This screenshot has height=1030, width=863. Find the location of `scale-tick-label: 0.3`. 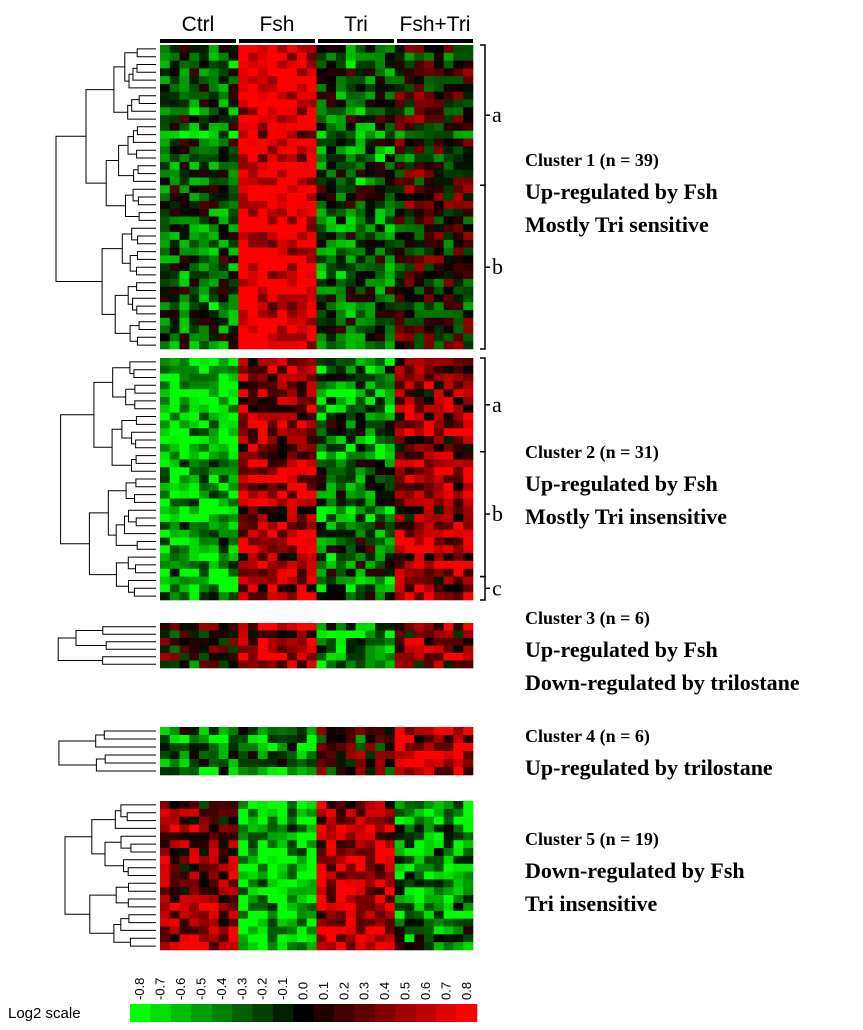

scale-tick-label: 0.3 is located at coordinates (364, 991).